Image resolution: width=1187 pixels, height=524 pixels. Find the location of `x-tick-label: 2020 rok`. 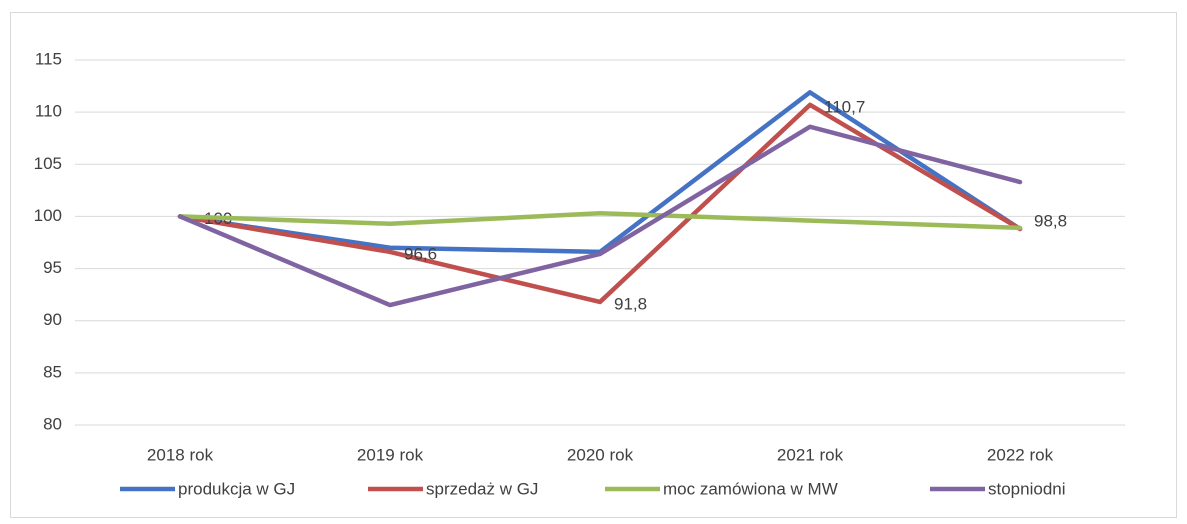

x-tick-label: 2020 rok is located at coordinates (600, 454).